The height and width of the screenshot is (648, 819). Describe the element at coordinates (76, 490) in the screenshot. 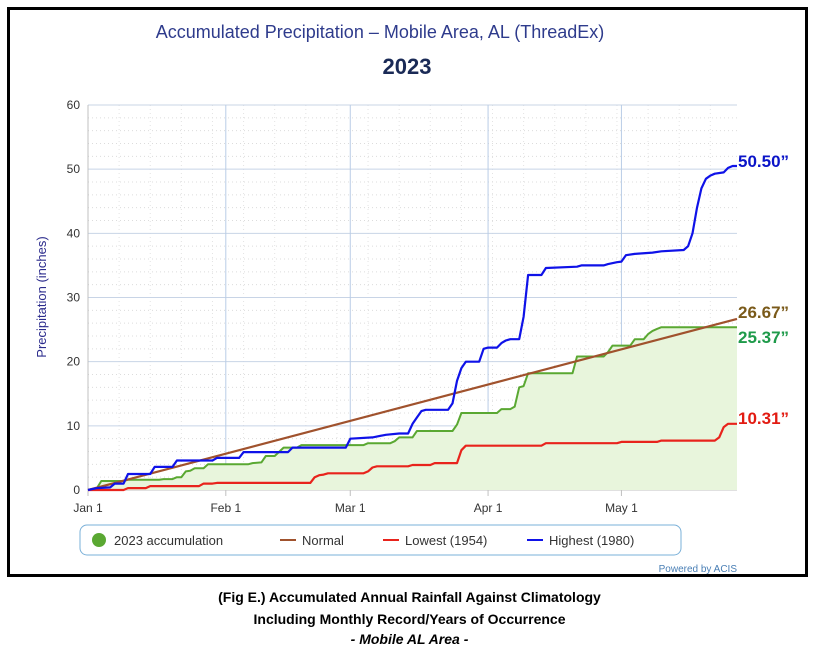

I see `y-tick-label: 0` at that location.